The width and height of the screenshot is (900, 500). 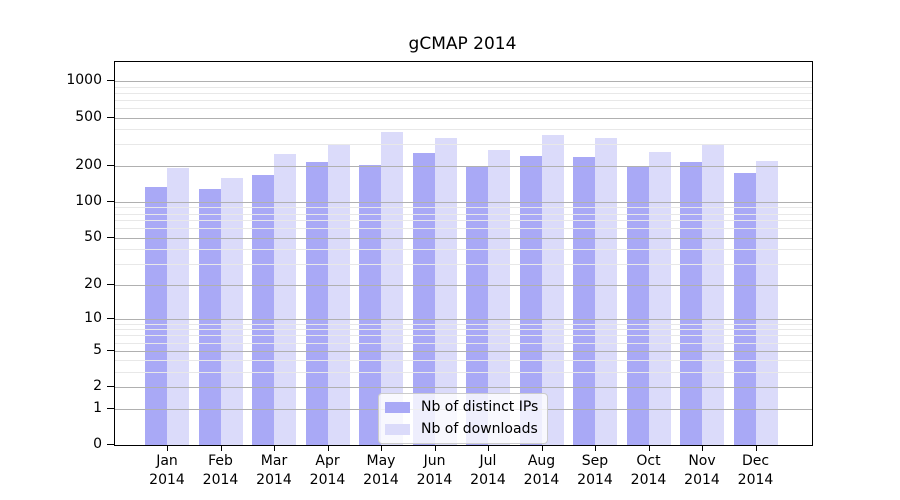 What do you see at coordinates (480, 407) in the screenshot?
I see `legend-label-distinct-ips: Nb of distinct IPs` at bounding box center [480, 407].